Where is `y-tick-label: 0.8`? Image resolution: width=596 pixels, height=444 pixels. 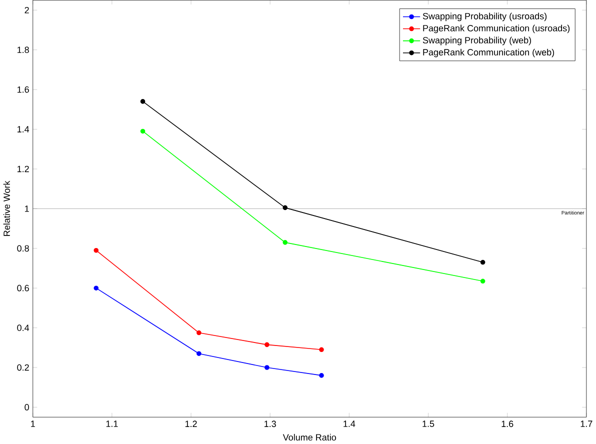
y-tick-label: 0.8 is located at coordinates (23, 248).